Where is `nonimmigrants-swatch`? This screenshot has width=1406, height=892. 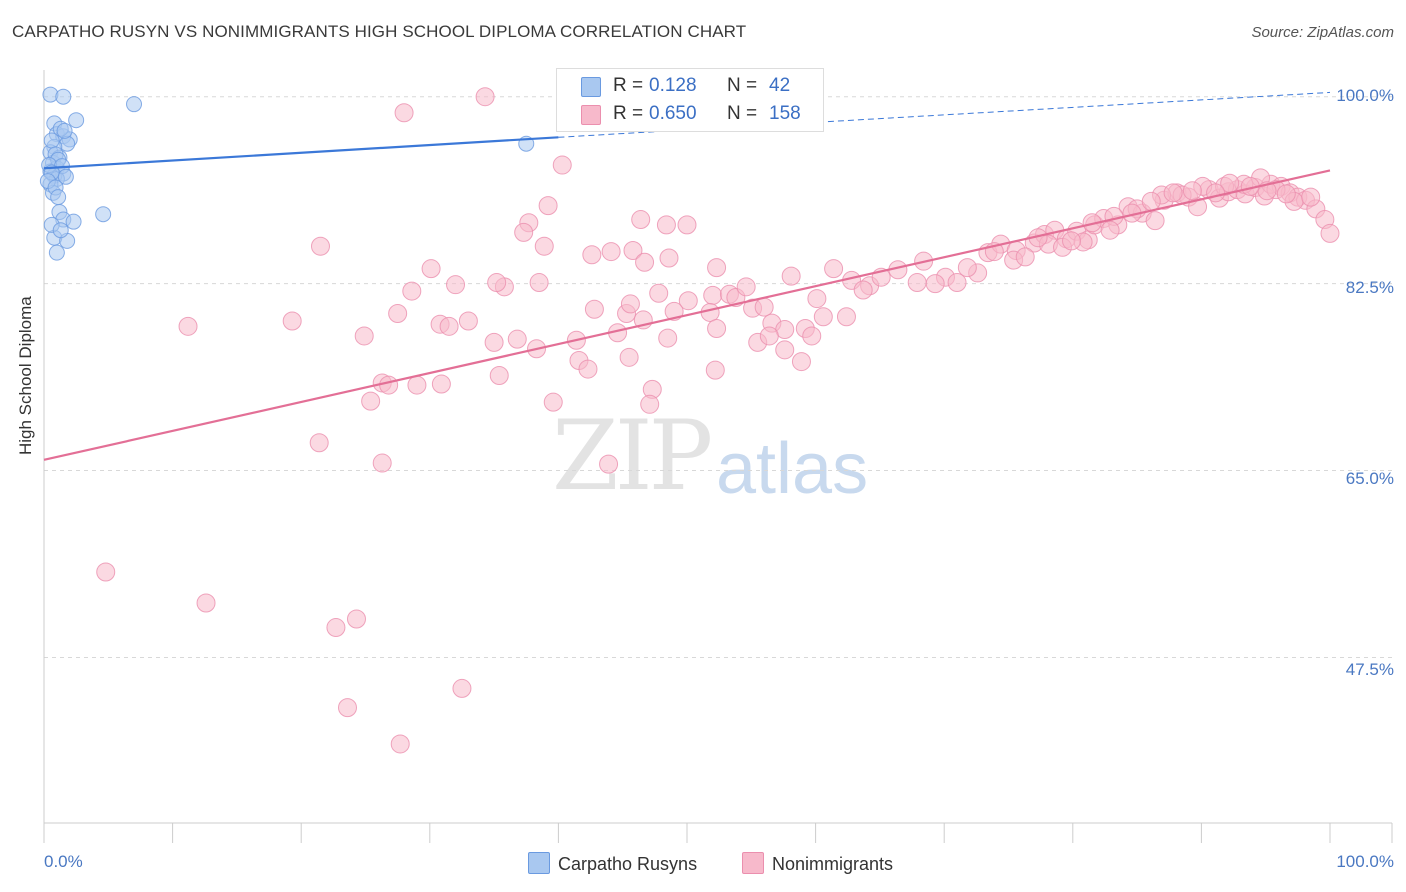 nonimmigrants-swatch is located at coordinates (591, 115).